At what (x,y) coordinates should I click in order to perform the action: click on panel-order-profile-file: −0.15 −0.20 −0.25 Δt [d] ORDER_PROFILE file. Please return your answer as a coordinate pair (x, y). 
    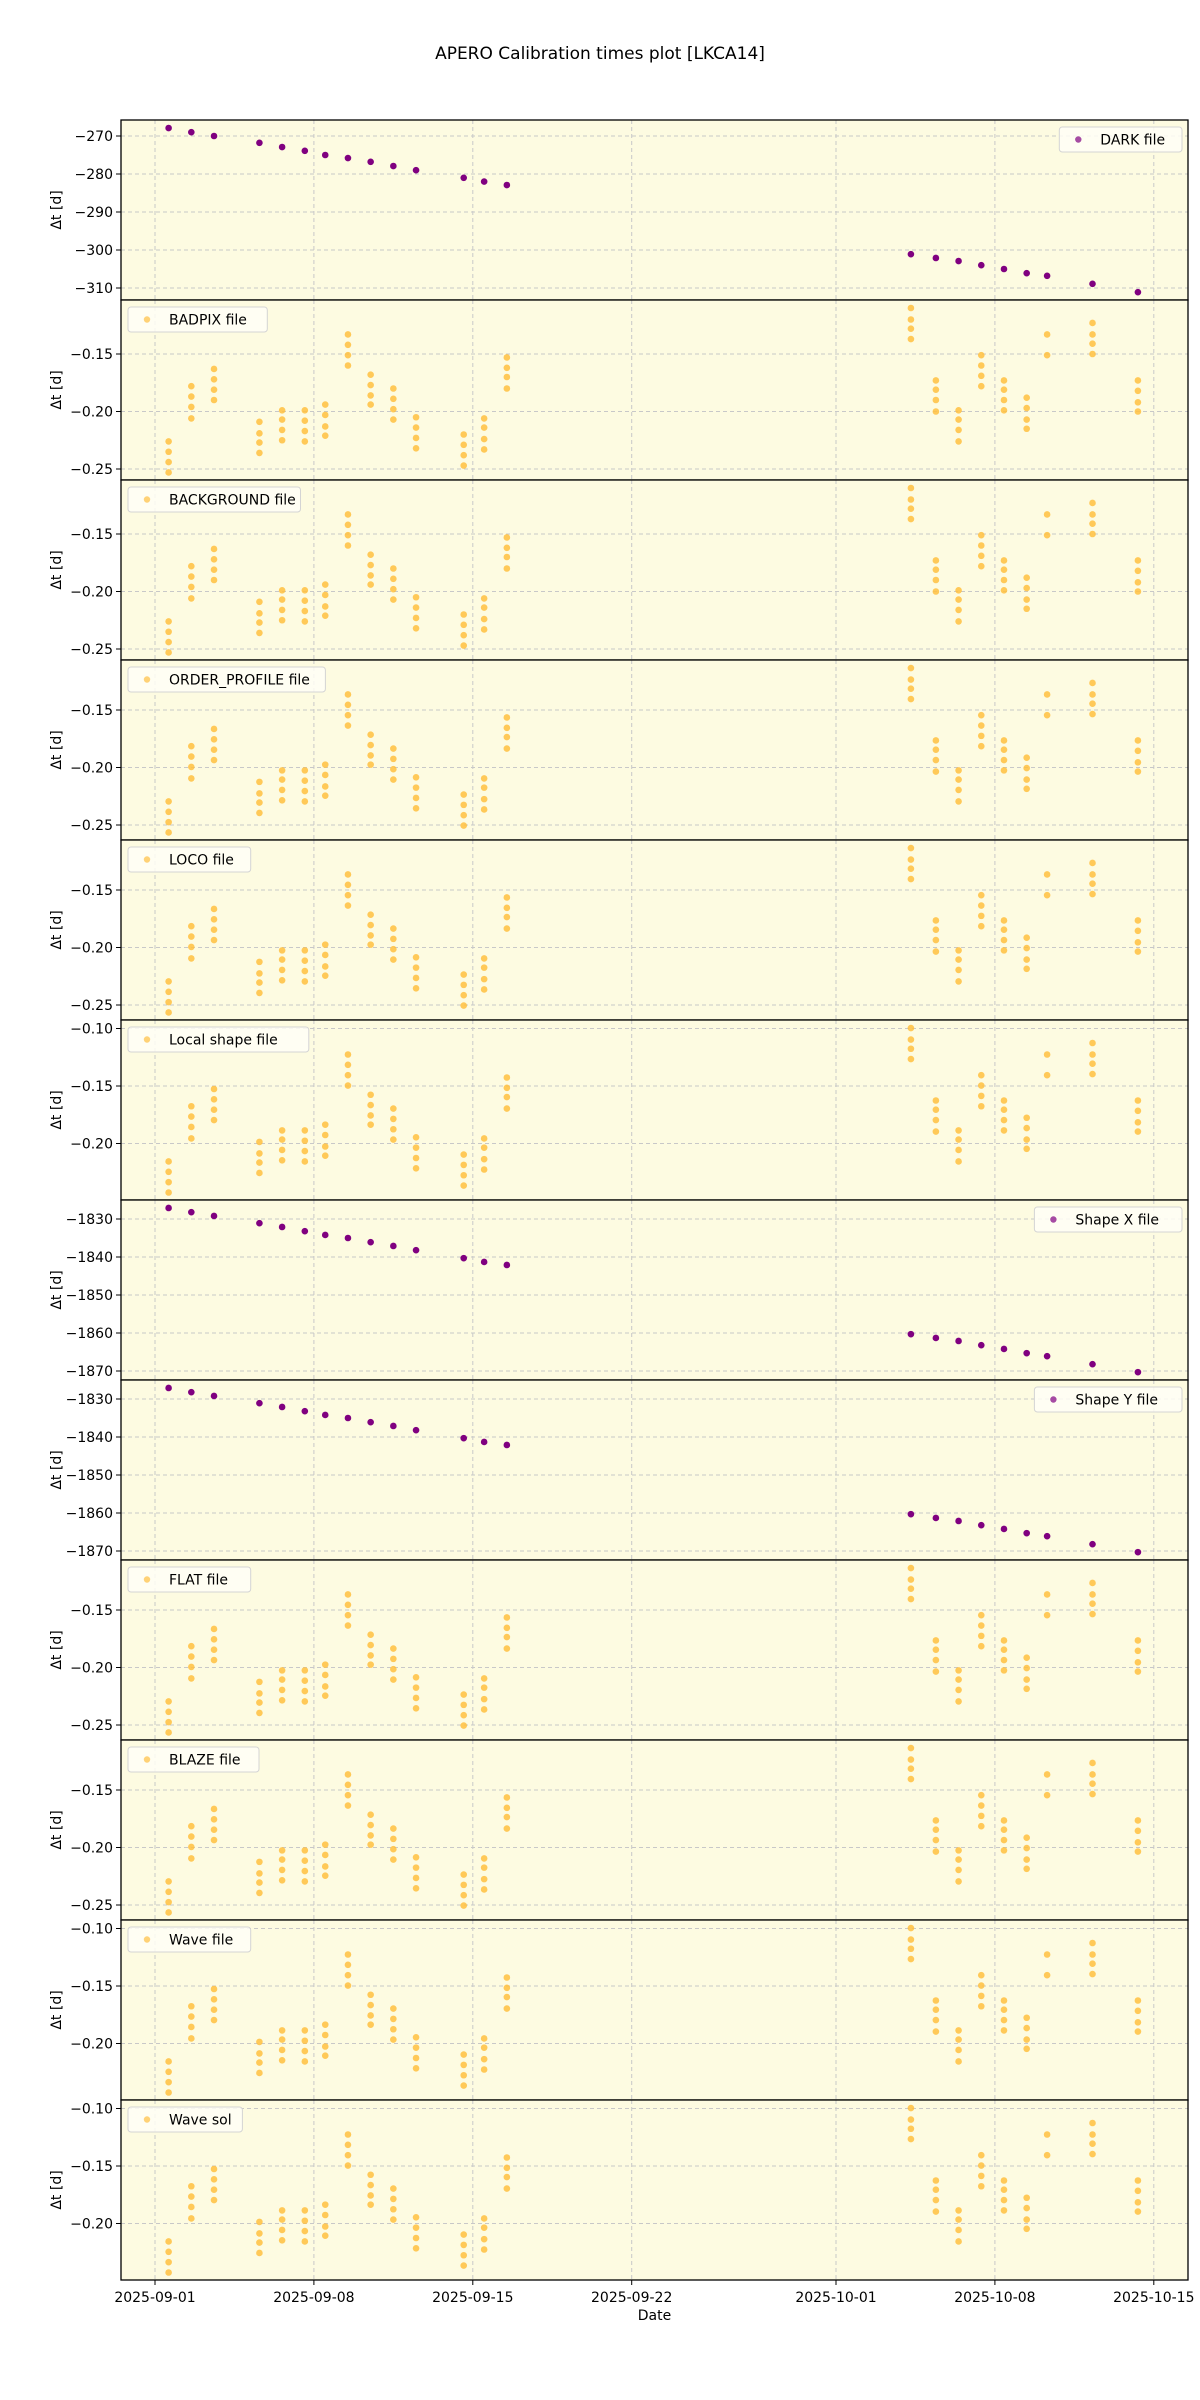
    Looking at the image, I should click on (619, 750).